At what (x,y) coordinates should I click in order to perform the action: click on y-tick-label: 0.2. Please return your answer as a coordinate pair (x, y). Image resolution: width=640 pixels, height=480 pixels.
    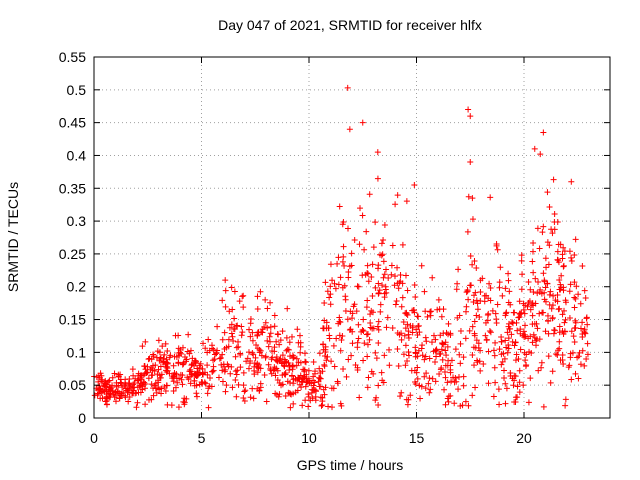
    Looking at the image, I should click on (77, 287).